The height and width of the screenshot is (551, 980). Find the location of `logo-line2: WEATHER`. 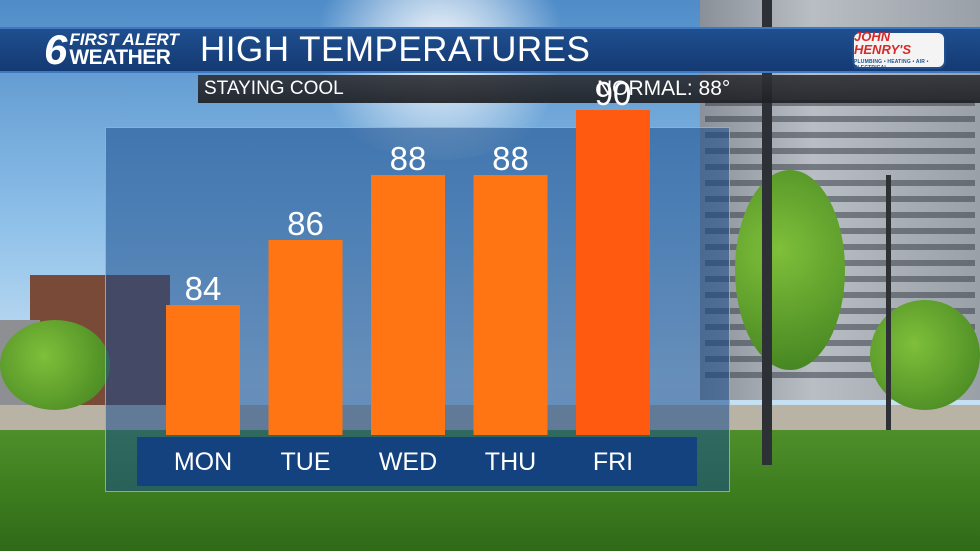

logo-line2: WEATHER is located at coordinates (120, 58).